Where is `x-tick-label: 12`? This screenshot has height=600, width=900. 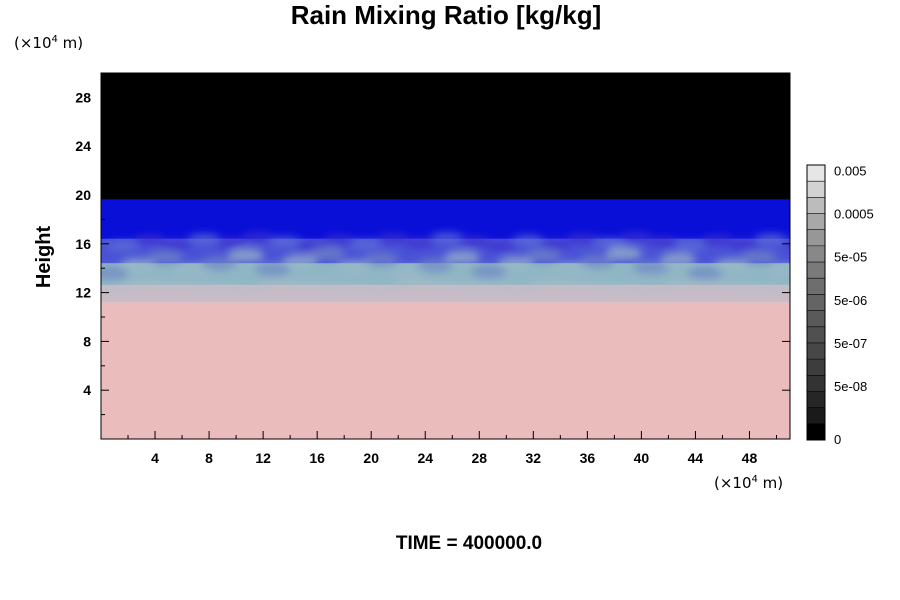
x-tick-label: 12 is located at coordinates (263, 458).